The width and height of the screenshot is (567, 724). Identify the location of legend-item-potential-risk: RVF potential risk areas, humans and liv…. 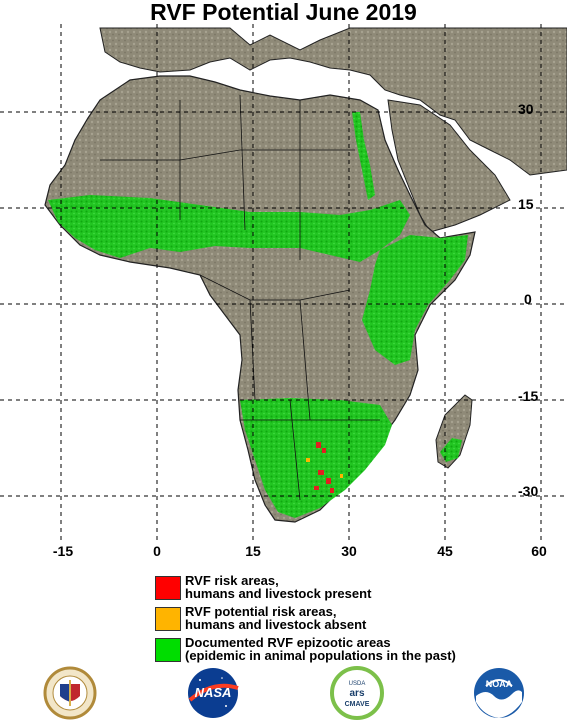
(335, 620).